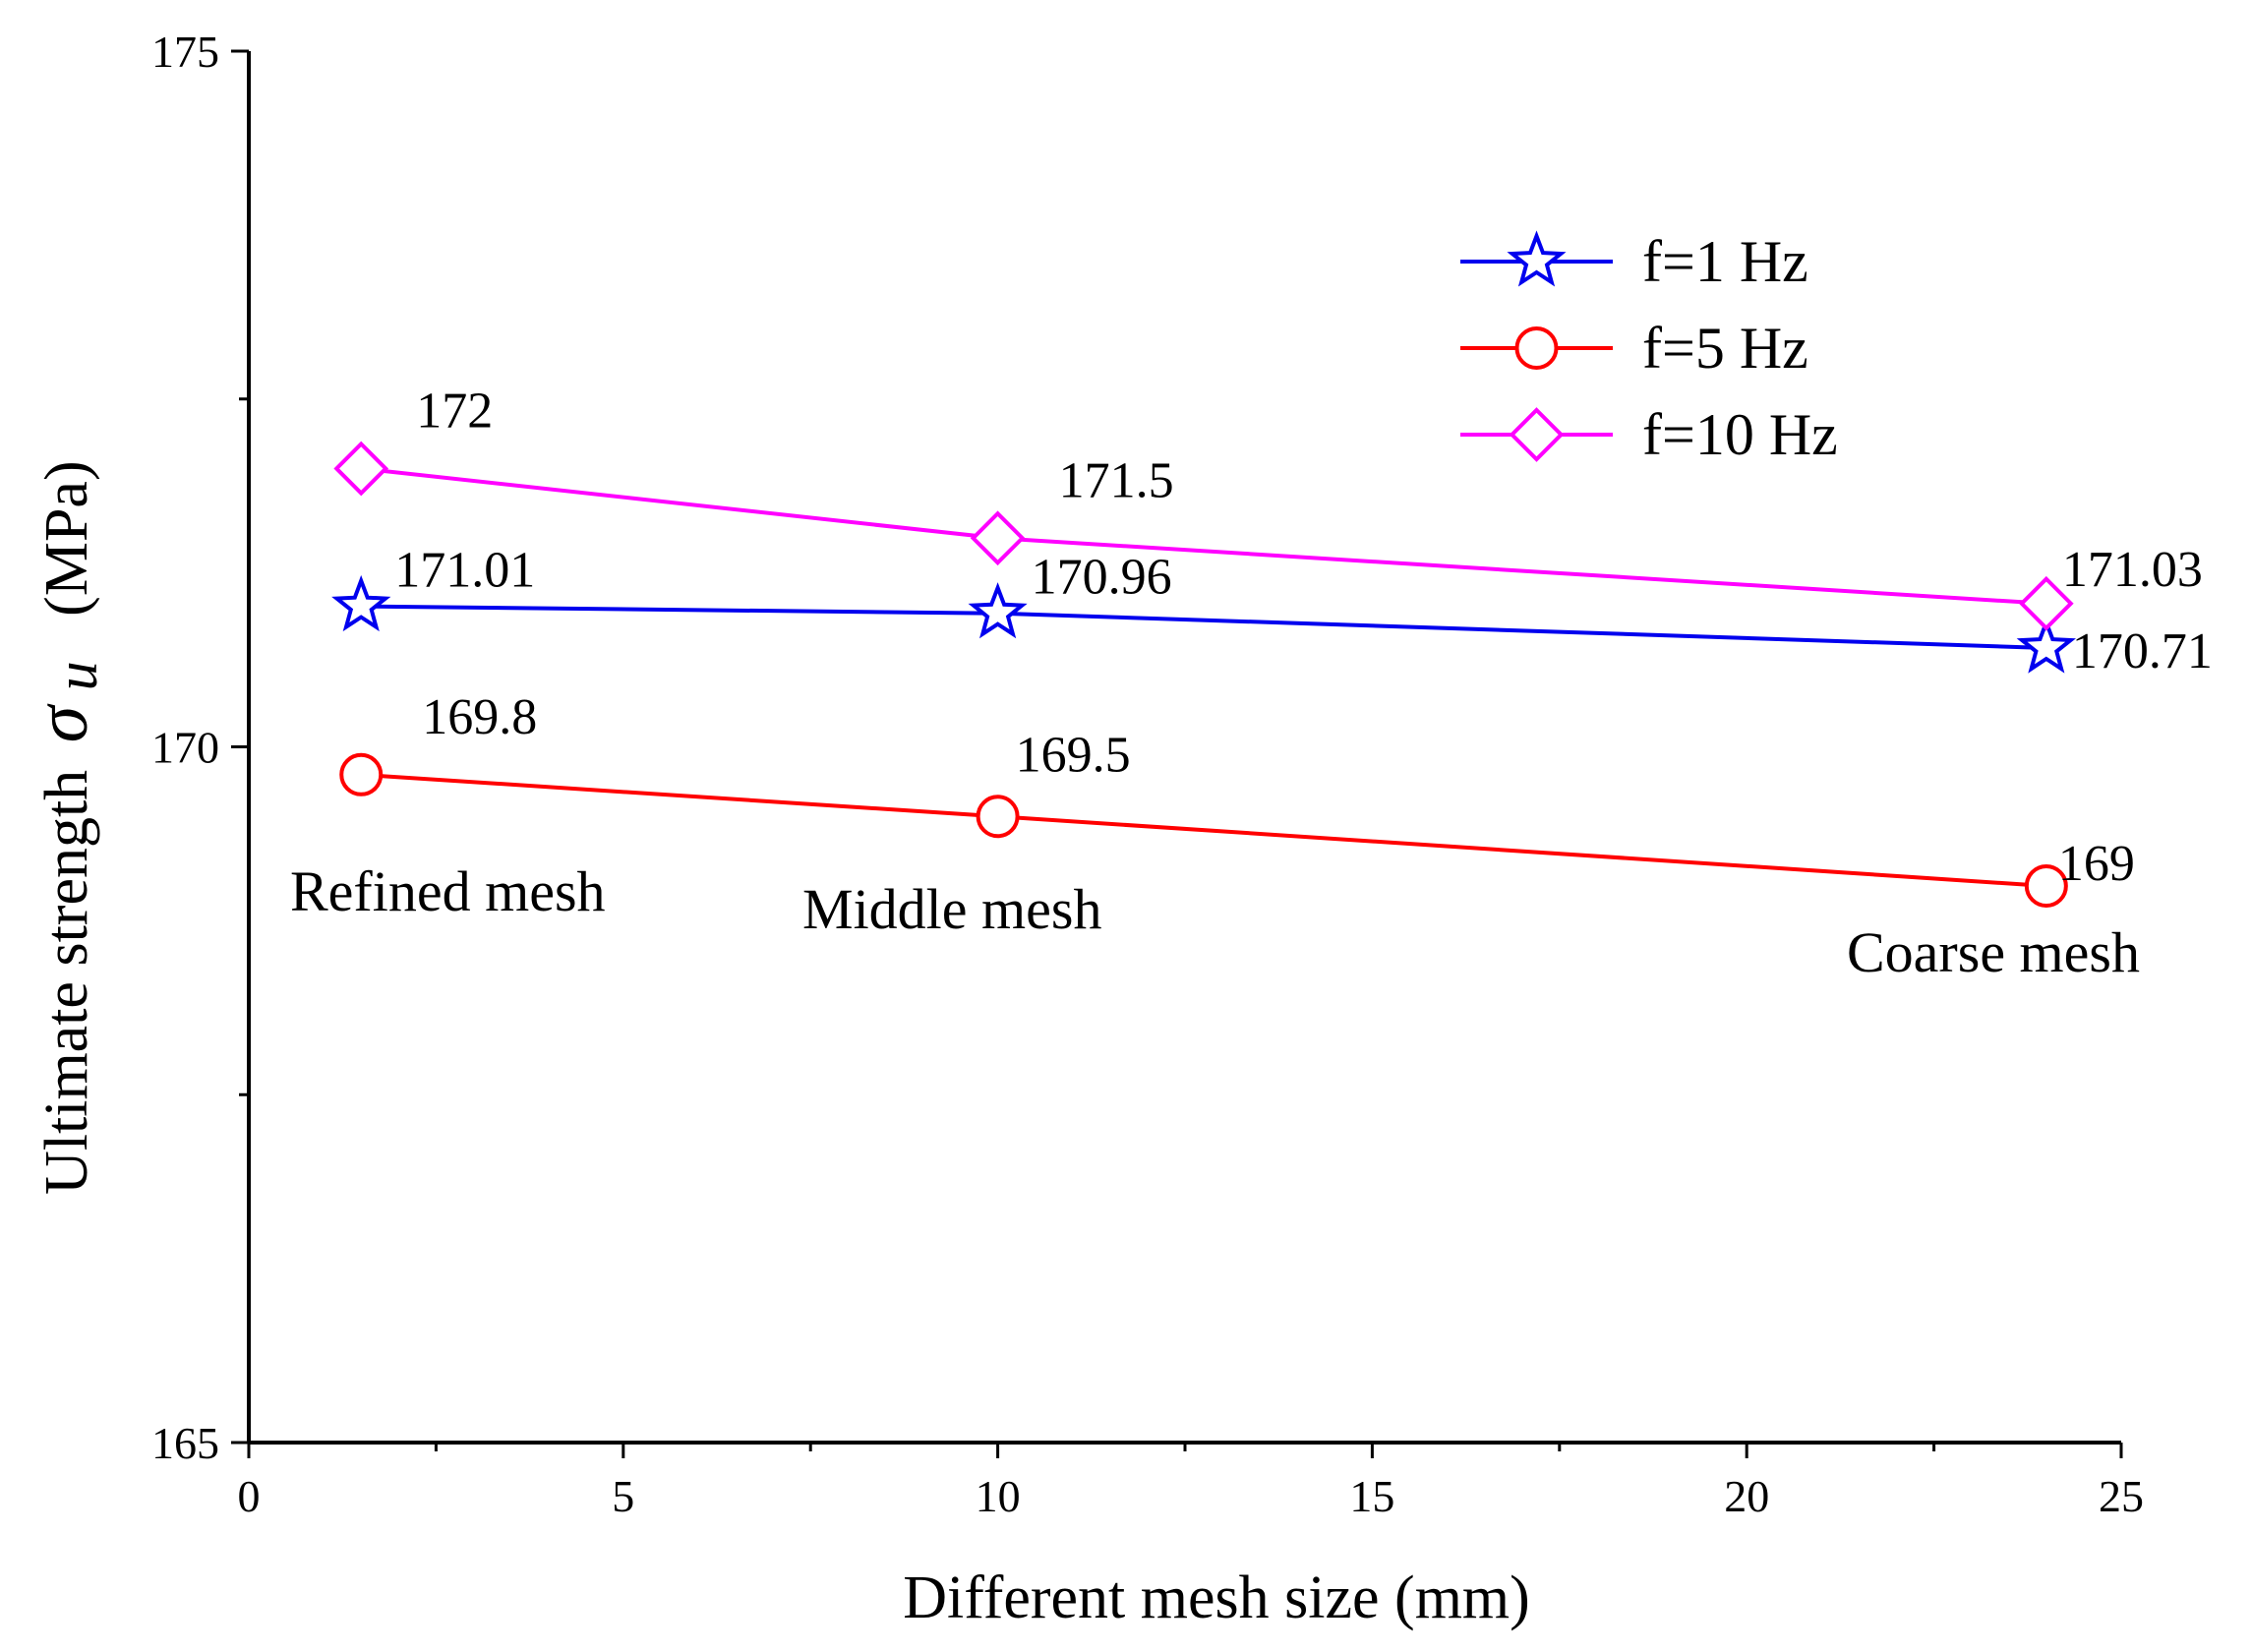 Image resolution: width=2251 pixels, height=1652 pixels. I want to click on legend-label: f=1 Hz, so click(1725, 261).